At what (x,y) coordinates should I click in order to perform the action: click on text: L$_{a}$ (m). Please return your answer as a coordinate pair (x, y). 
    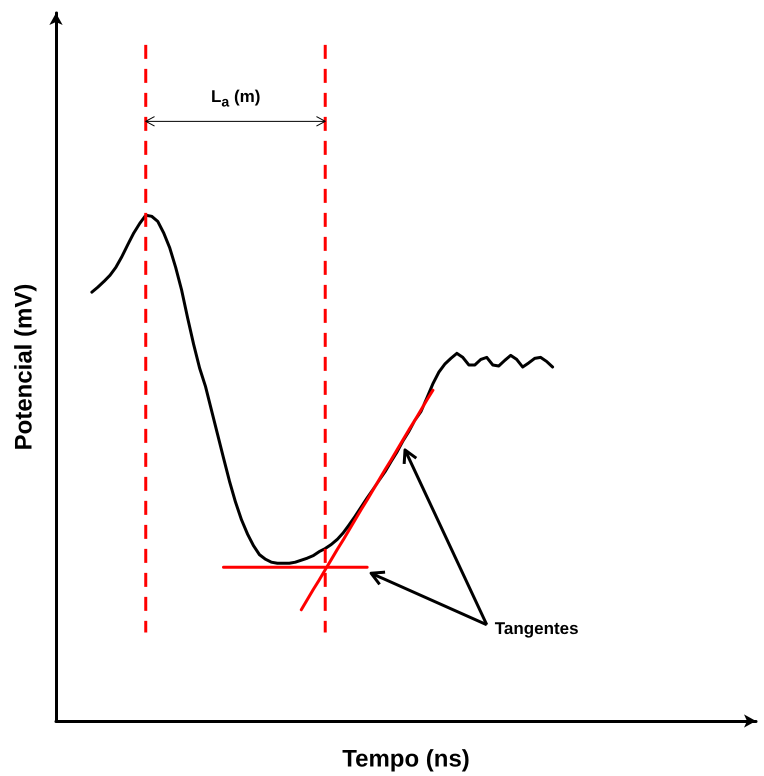
    Looking at the image, I should click on (235, 99).